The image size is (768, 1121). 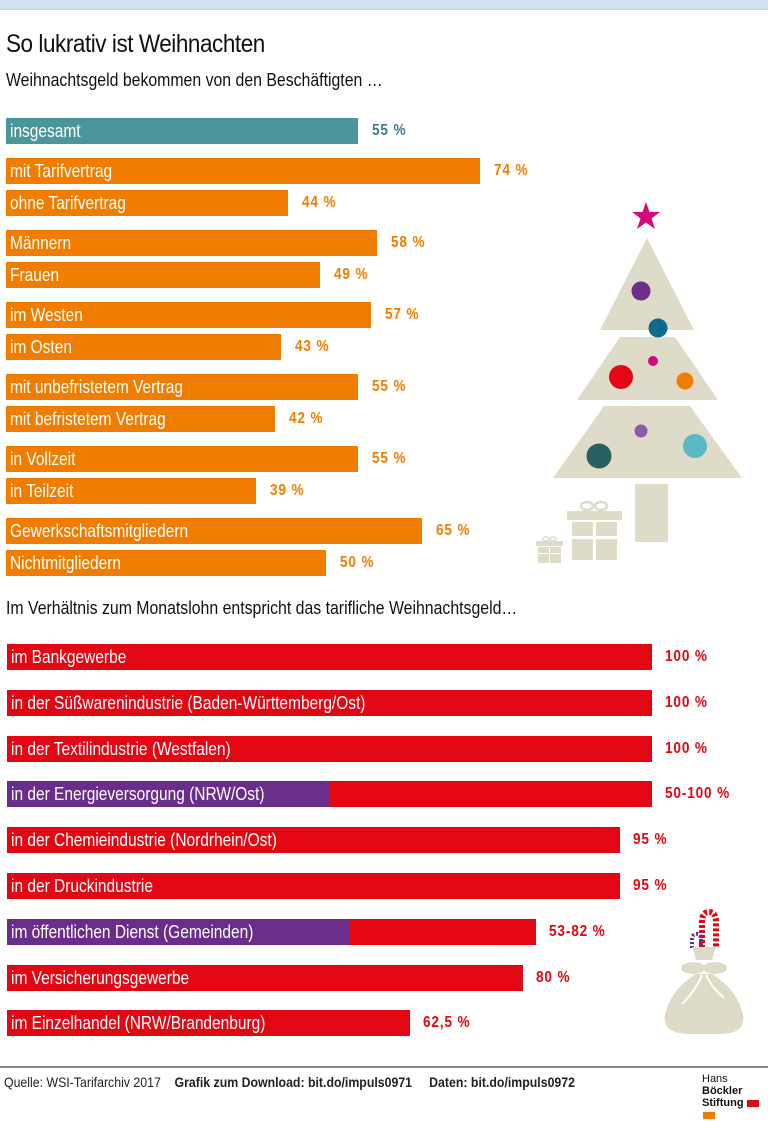 I want to click on bar-label: in der Druckindustrie, so click(x=82, y=886).